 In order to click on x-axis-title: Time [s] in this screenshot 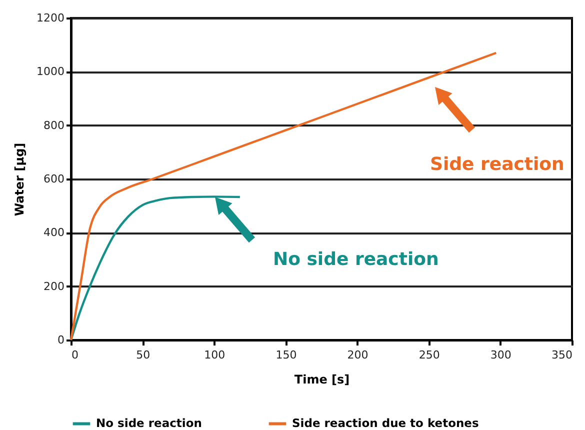, I will do `click(322, 379)`.